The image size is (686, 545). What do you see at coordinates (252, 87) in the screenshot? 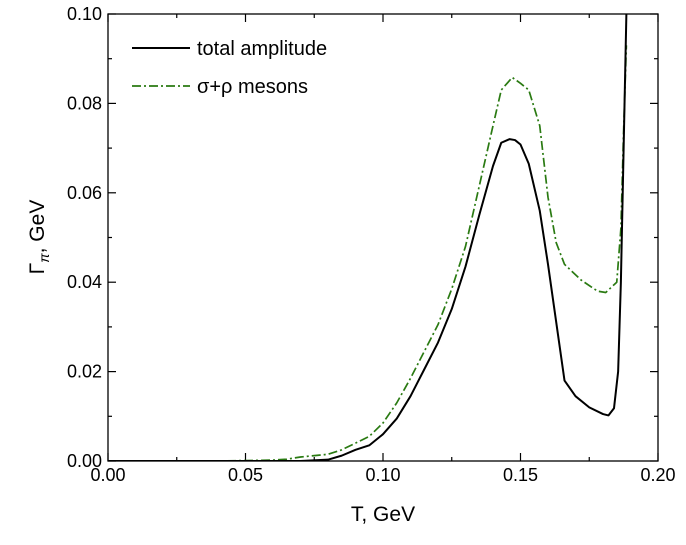
I see `legend-label-sigma-rho-mesons: σ+ρ mesons` at bounding box center [252, 87].